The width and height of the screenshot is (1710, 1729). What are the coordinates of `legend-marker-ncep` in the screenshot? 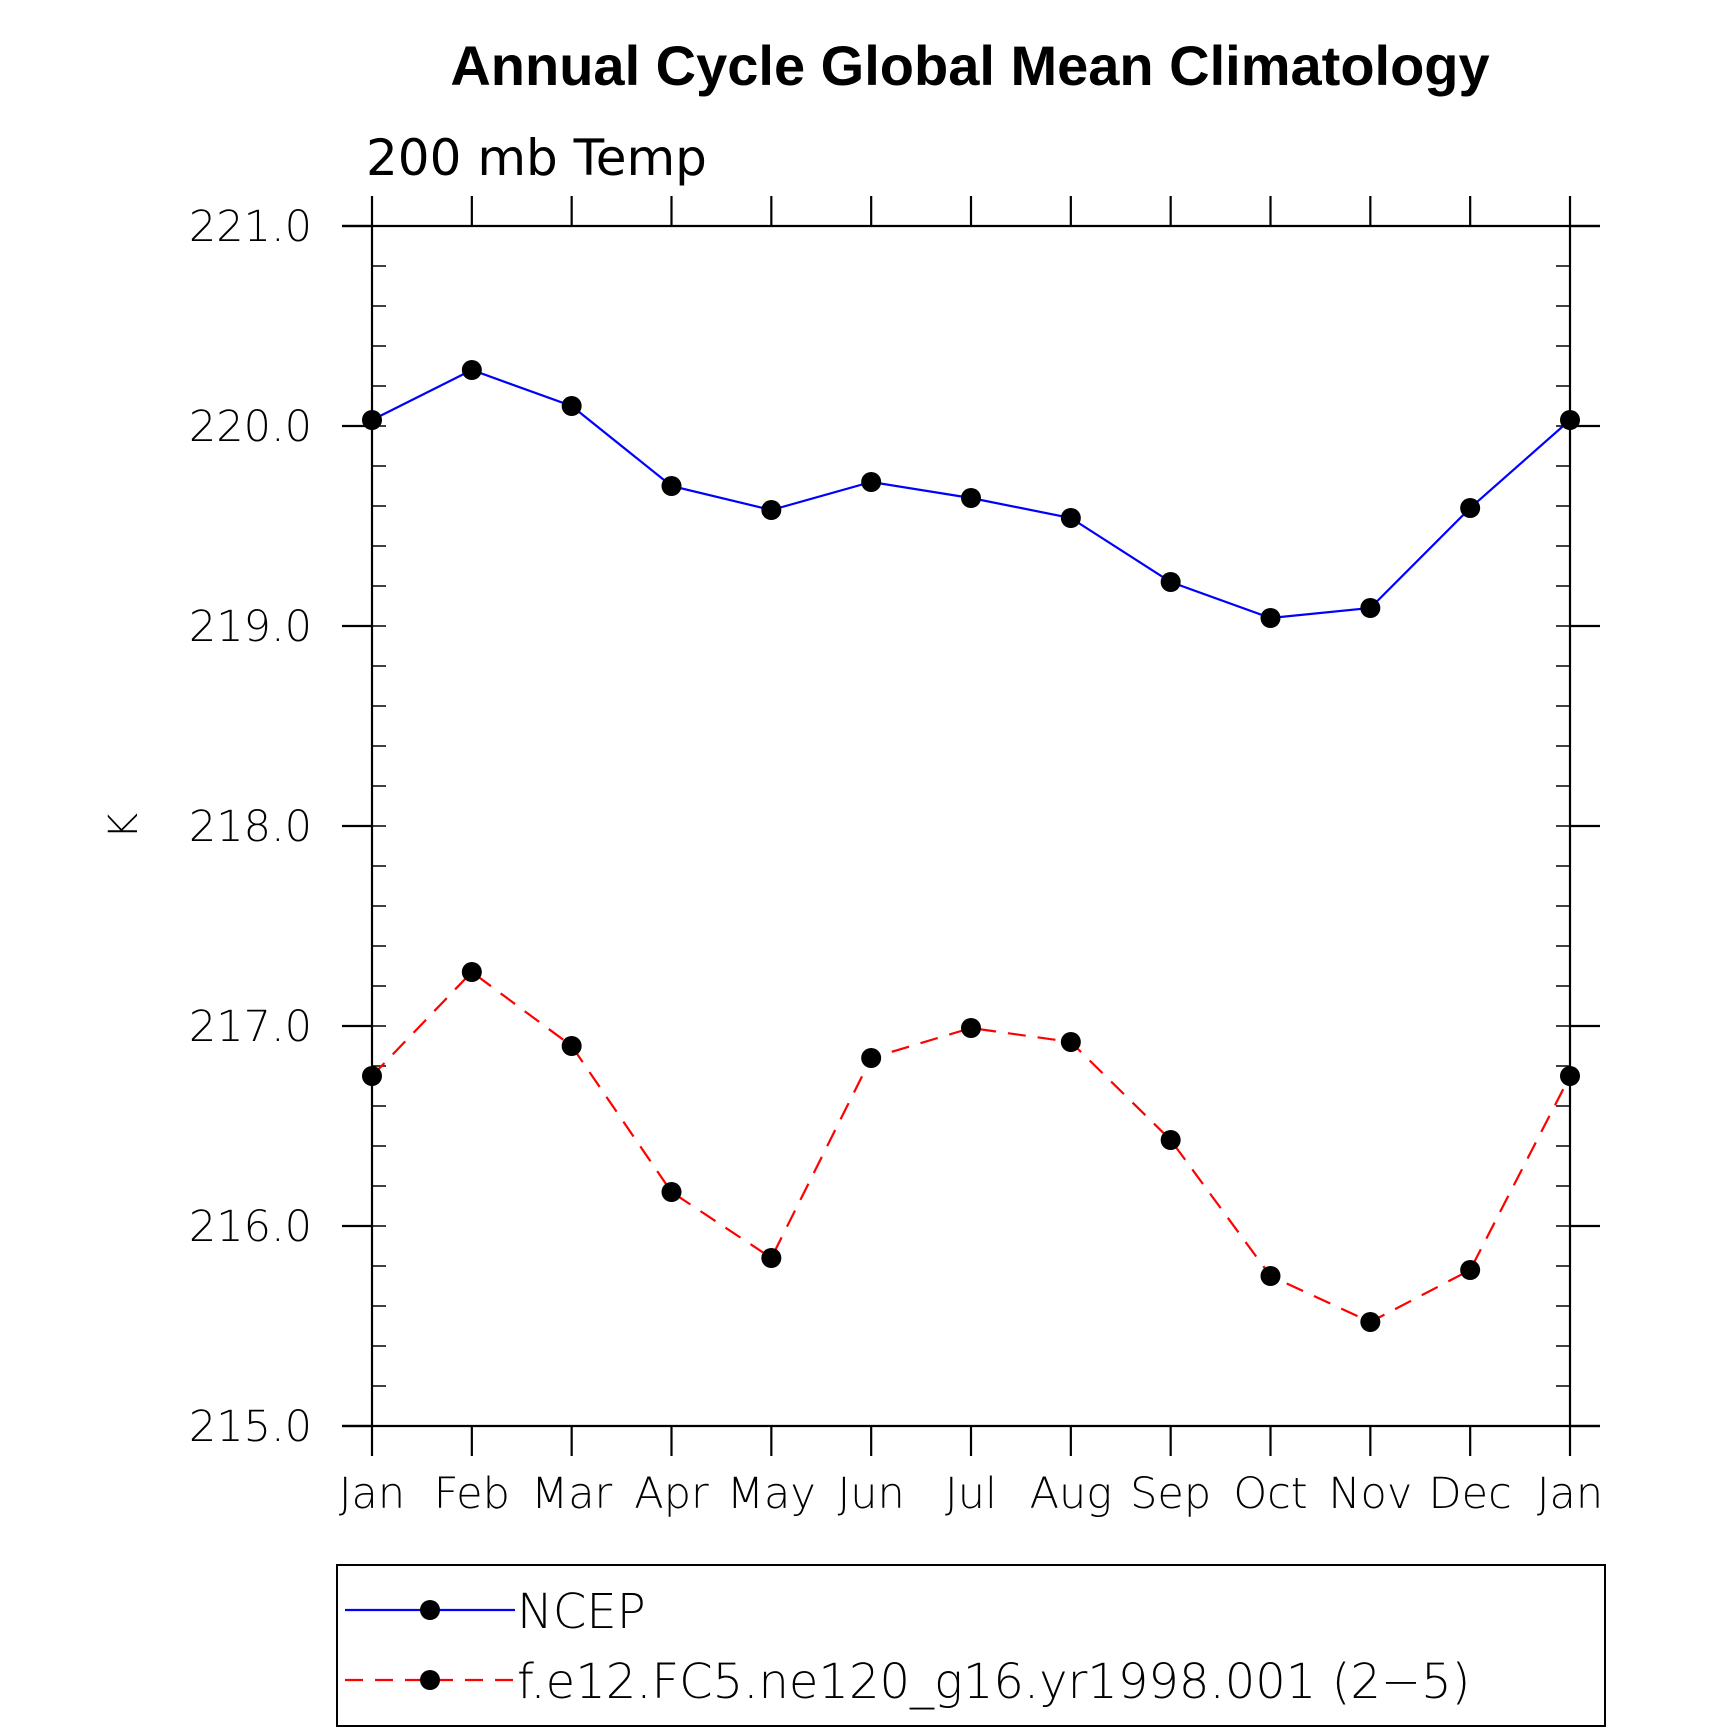 It's located at (430, 1610).